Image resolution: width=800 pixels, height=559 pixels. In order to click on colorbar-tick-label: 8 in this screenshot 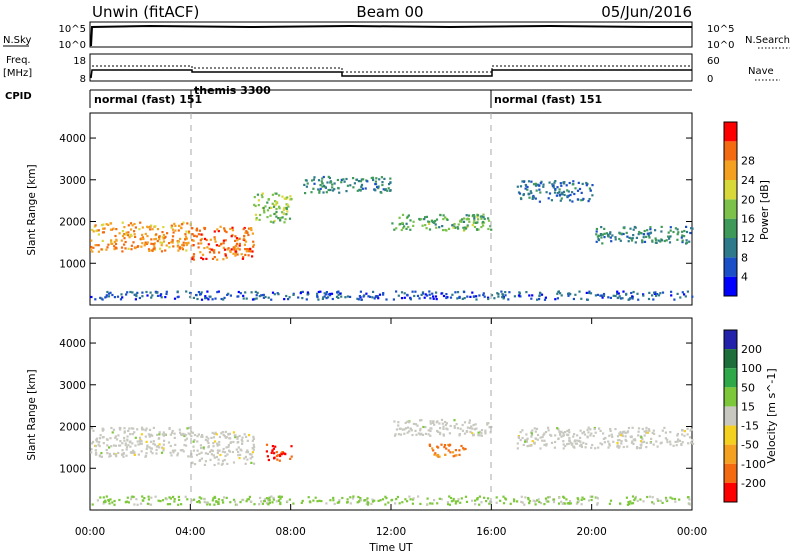, I will do `click(744, 257)`.